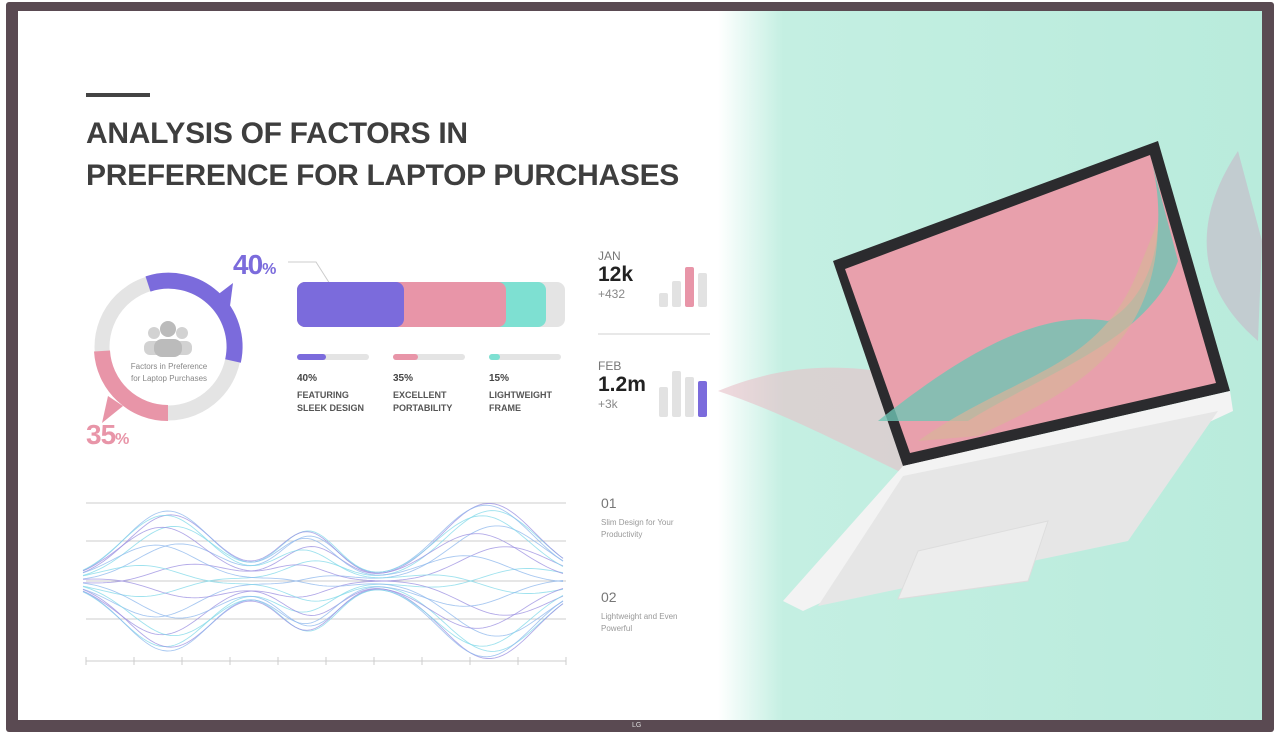  I want to click on factor-label-2: SLEEK DESIGN, so click(331, 408).